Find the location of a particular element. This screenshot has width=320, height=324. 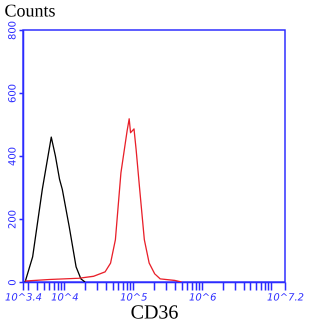

y-tick-label: 600 is located at coordinates (13, 94).